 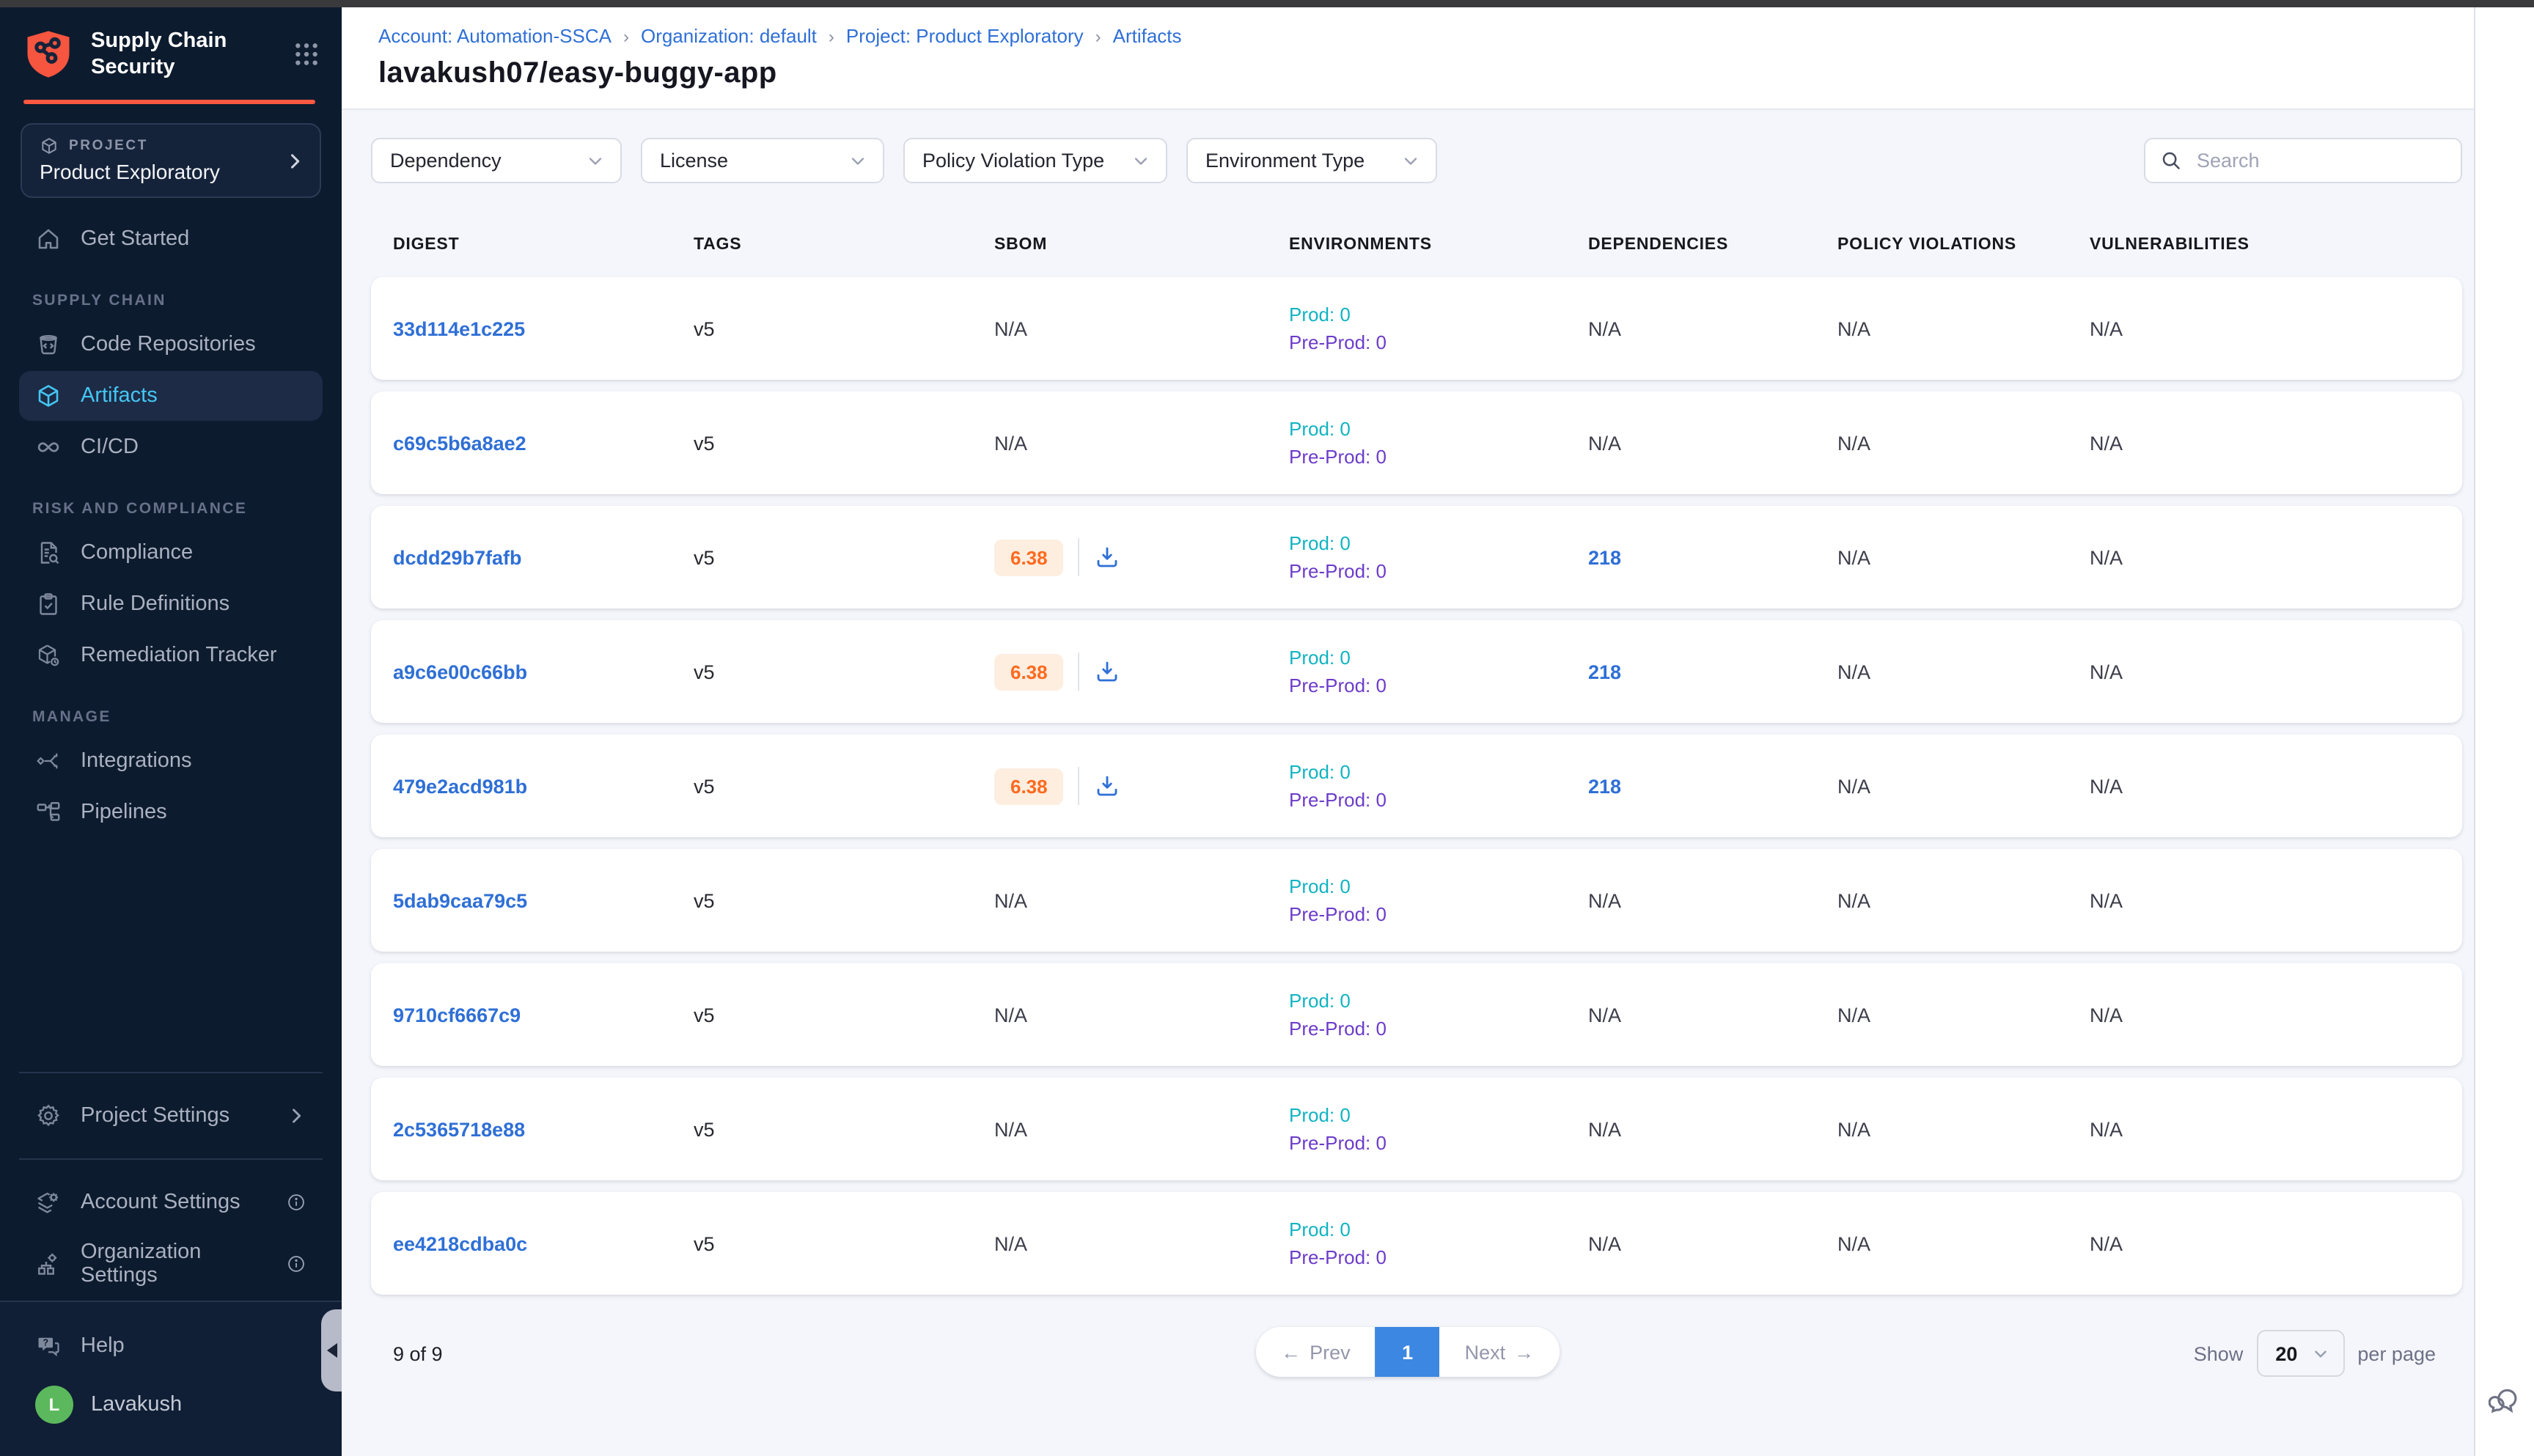 What do you see at coordinates (171, 239) in the screenshot?
I see `sidebar-item-get-started: Get Started` at bounding box center [171, 239].